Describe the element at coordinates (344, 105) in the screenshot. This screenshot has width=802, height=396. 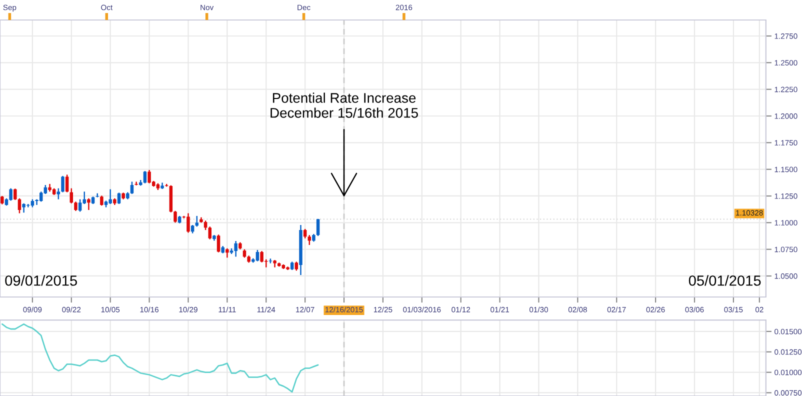
I see `annotation: Potential Rate Increase December 15/16th 2015` at that location.